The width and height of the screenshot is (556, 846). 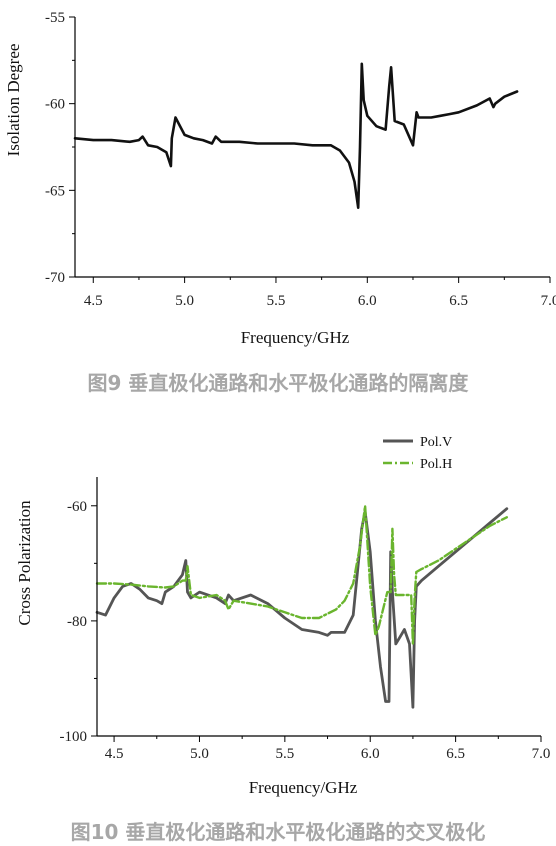 What do you see at coordinates (55, 278) in the screenshot?
I see `y-tick-label: -70` at bounding box center [55, 278].